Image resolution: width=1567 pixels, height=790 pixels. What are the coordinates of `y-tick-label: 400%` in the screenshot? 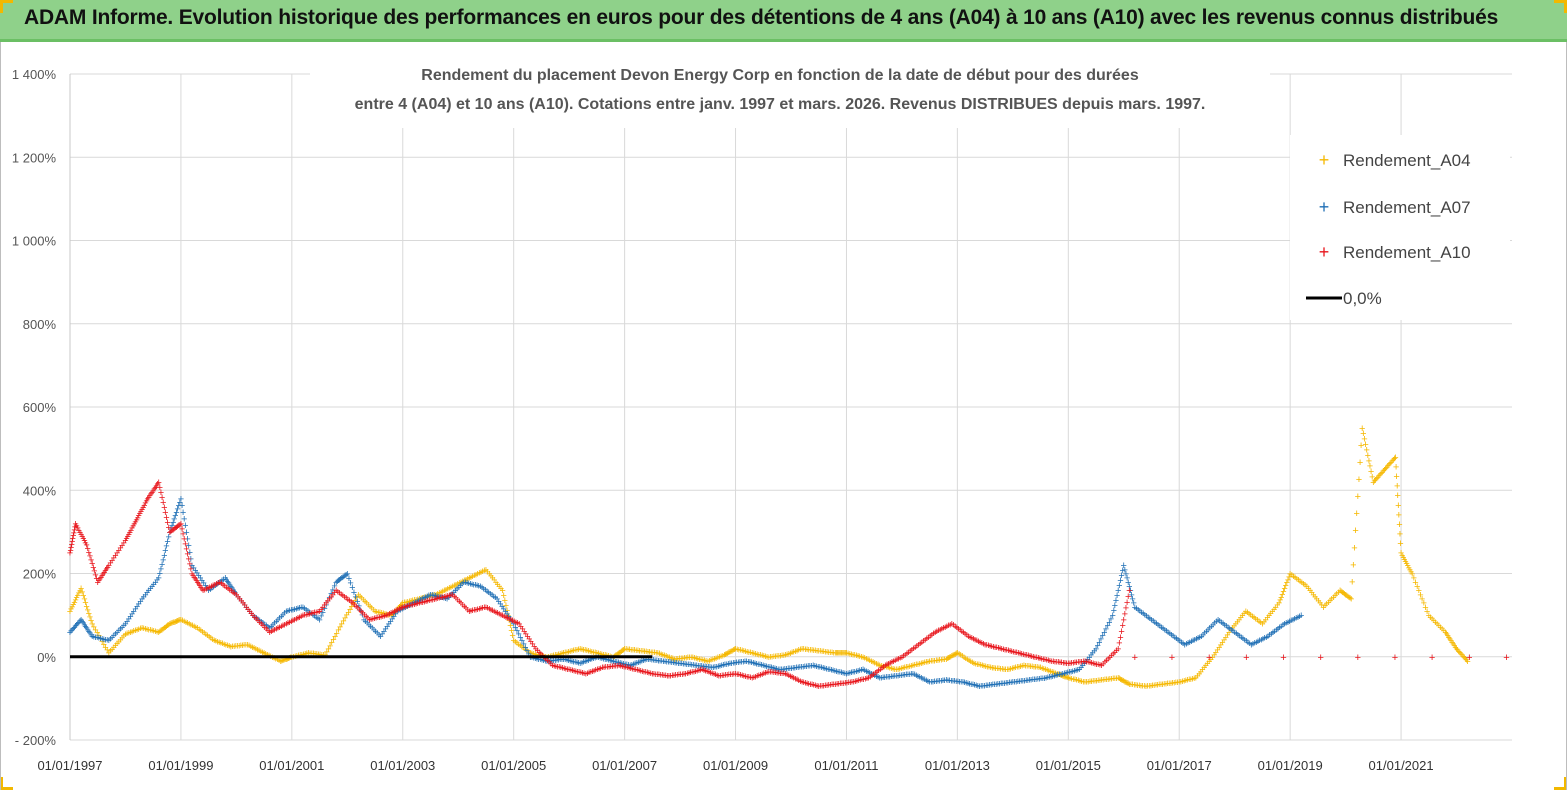 It's located at (40, 490).